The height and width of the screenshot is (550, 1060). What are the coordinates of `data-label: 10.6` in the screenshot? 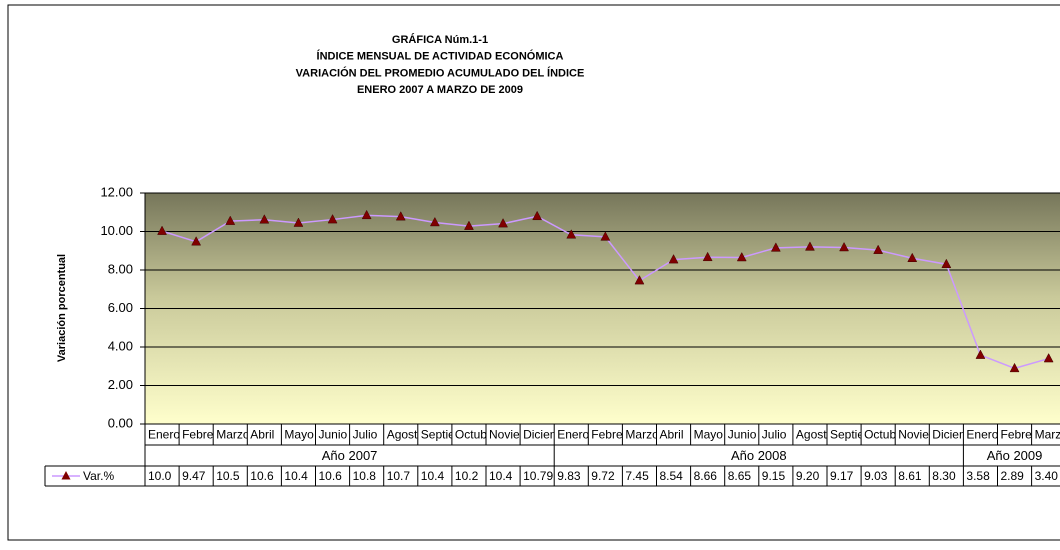 It's located at (262, 476).